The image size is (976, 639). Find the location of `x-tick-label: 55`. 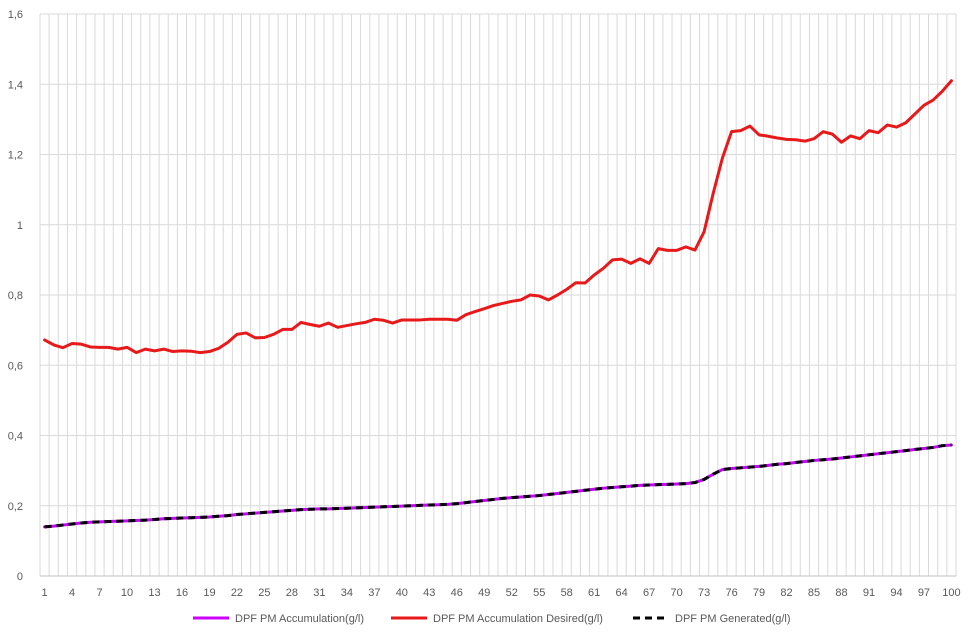

x-tick-label: 55 is located at coordinates (539, 593).